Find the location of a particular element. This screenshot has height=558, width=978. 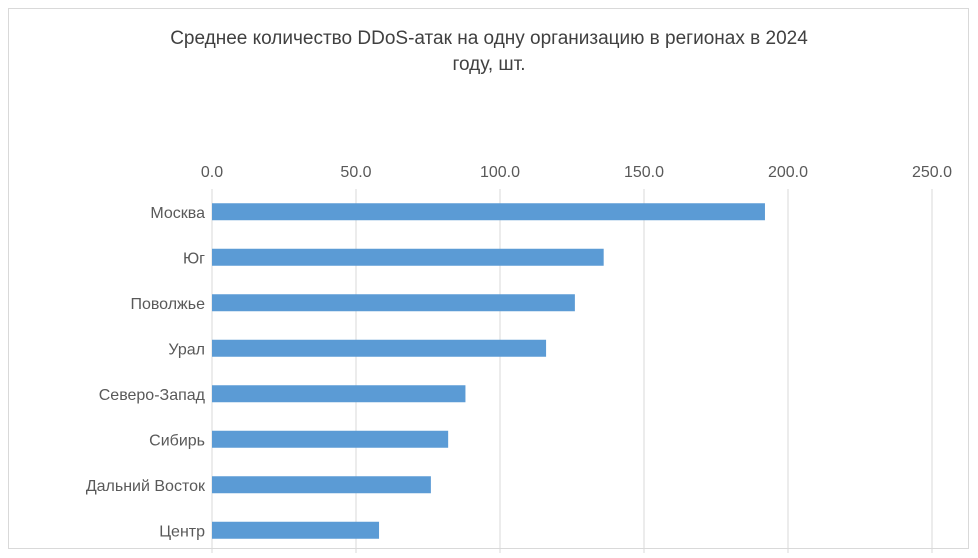

x-axis-ticks: 0.0 50.0 100.0 150.0 200.0 250.0 is located at coordinates (576, 172).